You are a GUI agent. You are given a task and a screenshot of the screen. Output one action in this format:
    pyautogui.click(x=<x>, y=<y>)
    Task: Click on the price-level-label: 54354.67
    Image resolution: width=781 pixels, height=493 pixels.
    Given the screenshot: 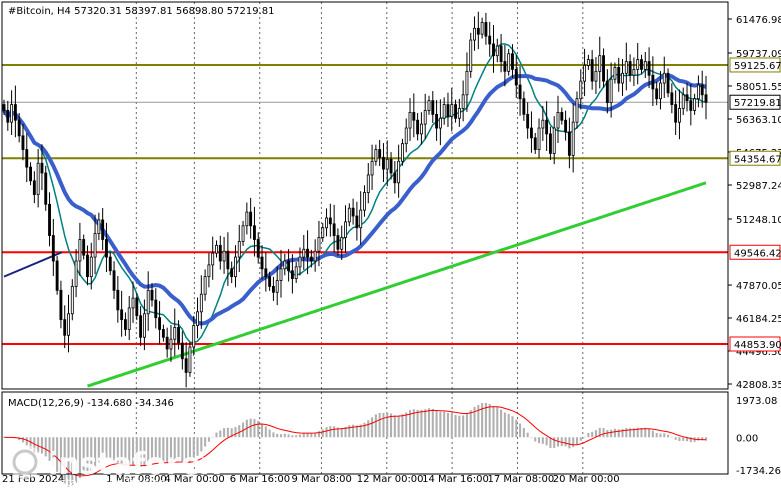 What is the action you would take?
    pyautogui.click(x=757, y=159)
    